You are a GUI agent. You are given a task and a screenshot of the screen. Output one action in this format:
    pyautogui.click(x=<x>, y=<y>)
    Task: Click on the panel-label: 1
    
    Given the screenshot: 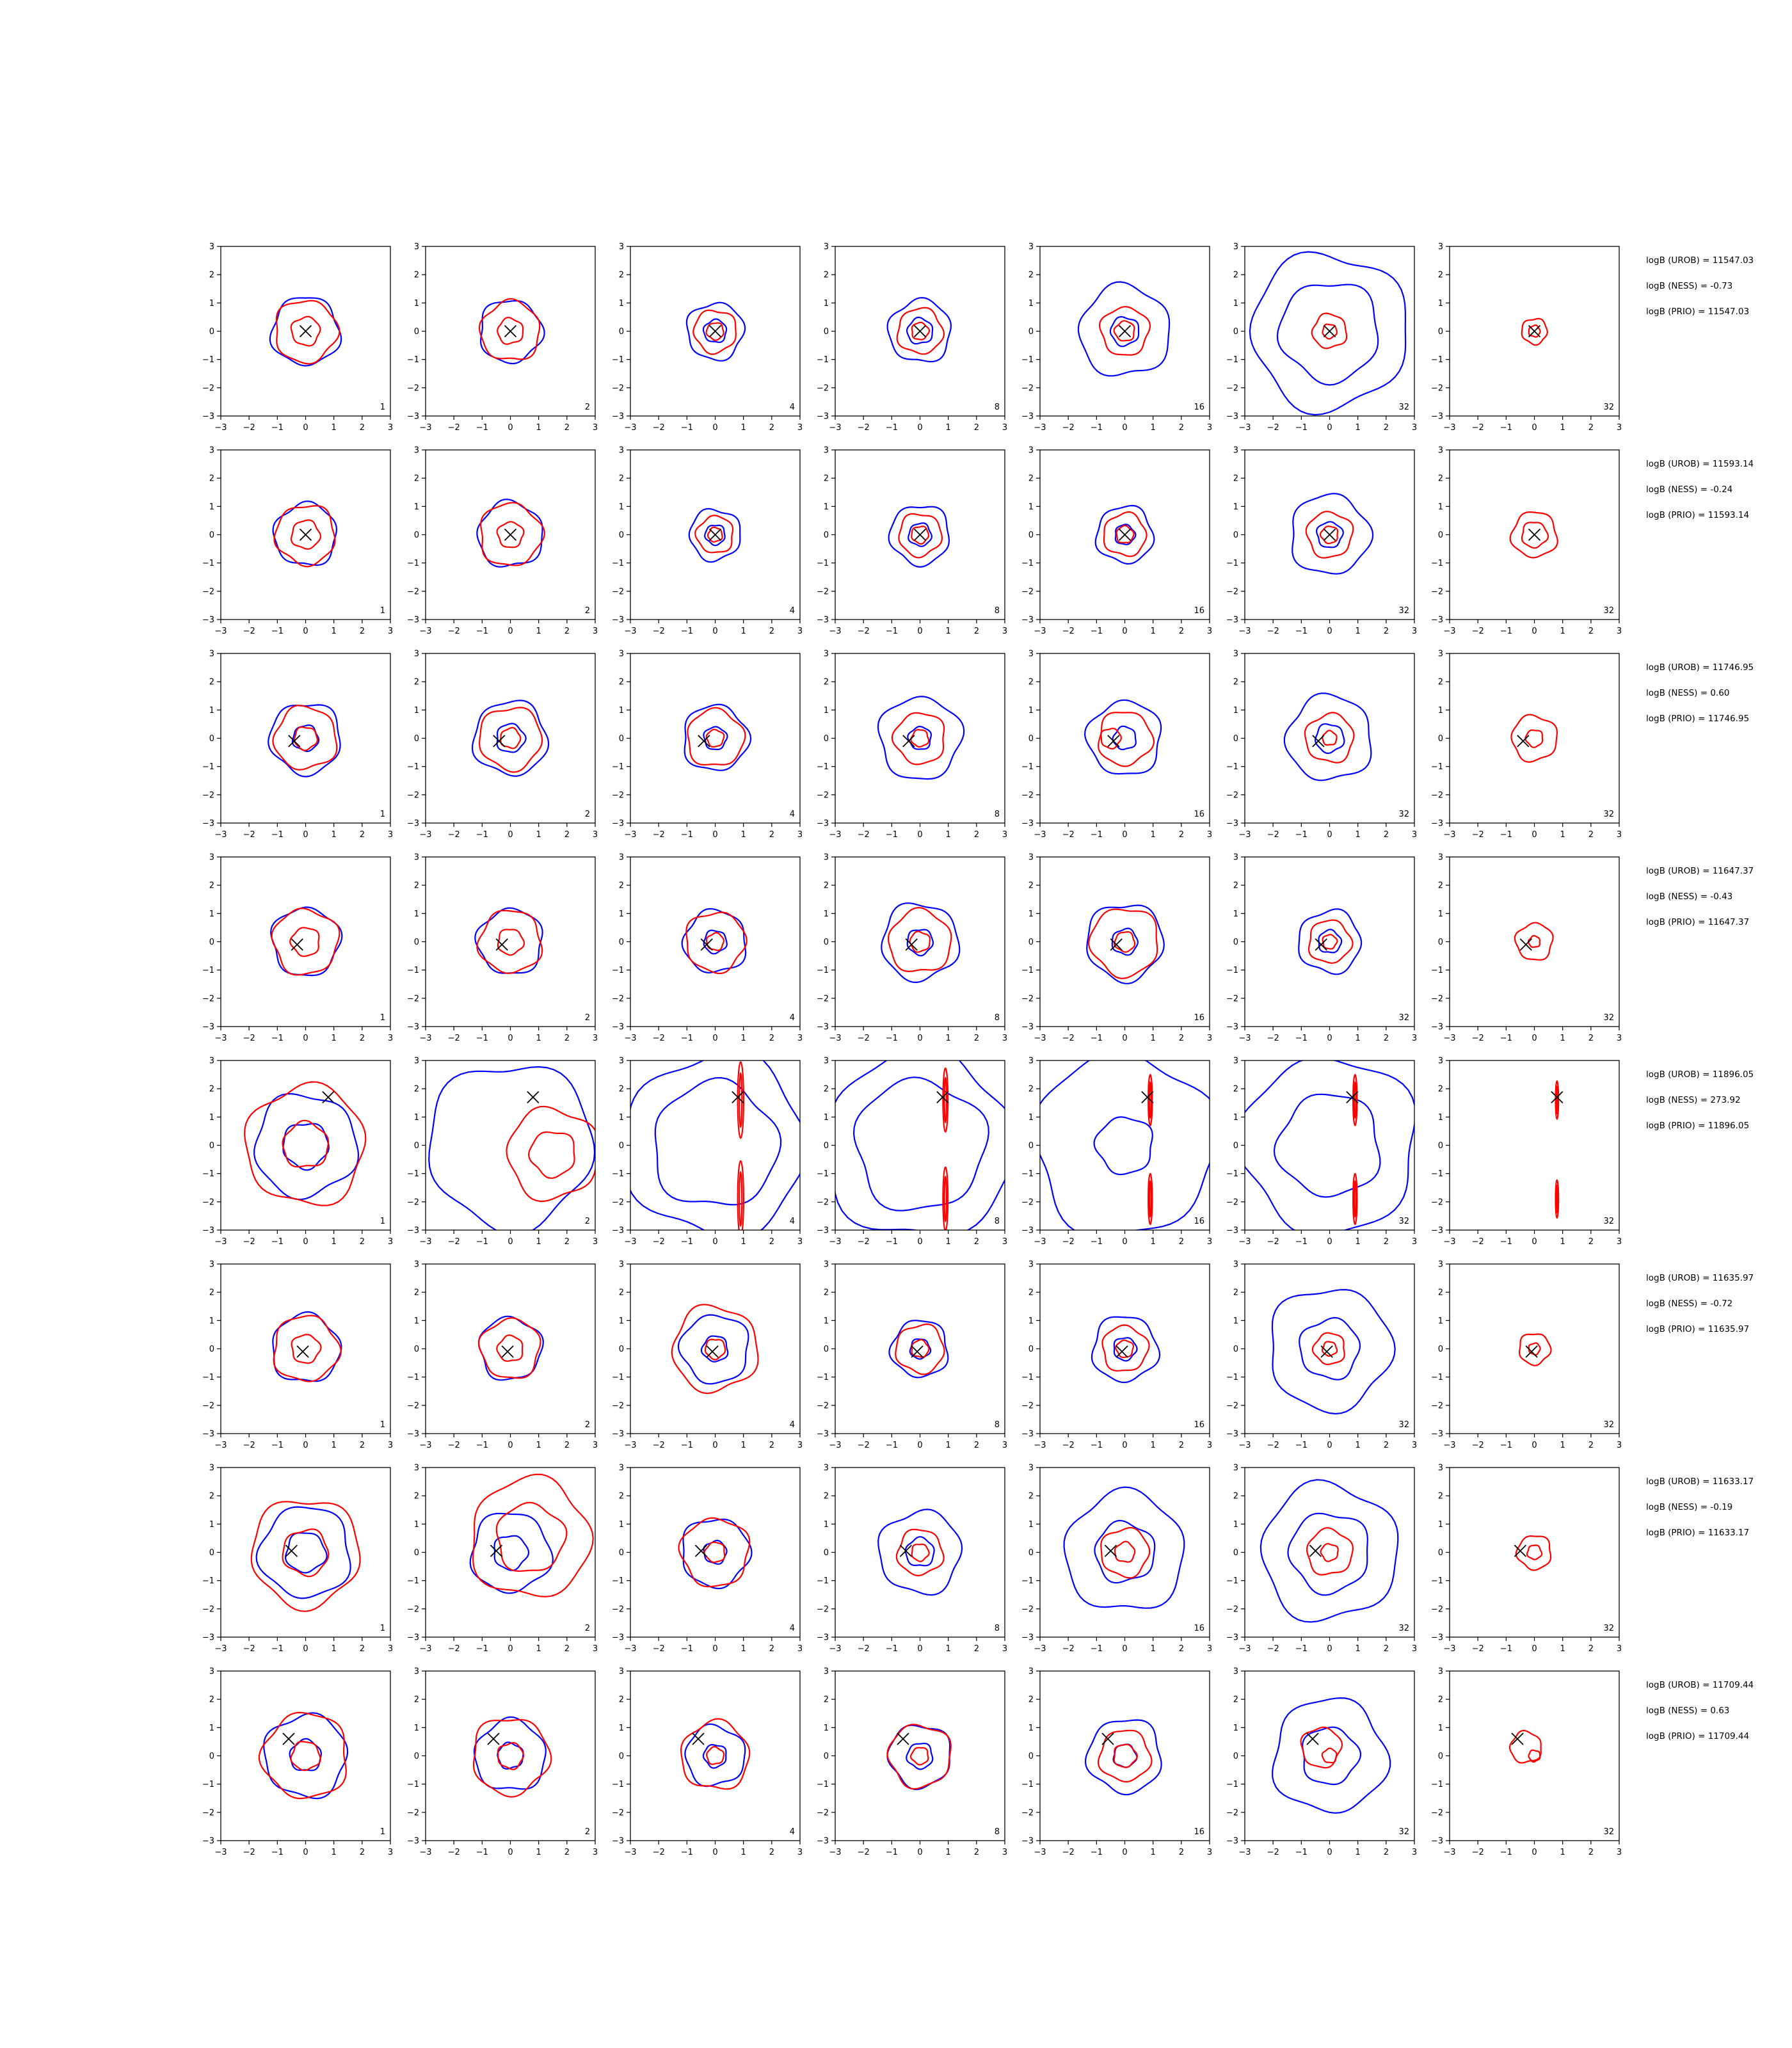 What is the action you would take?
    pyautogui.click(x=382, y=1628)
    